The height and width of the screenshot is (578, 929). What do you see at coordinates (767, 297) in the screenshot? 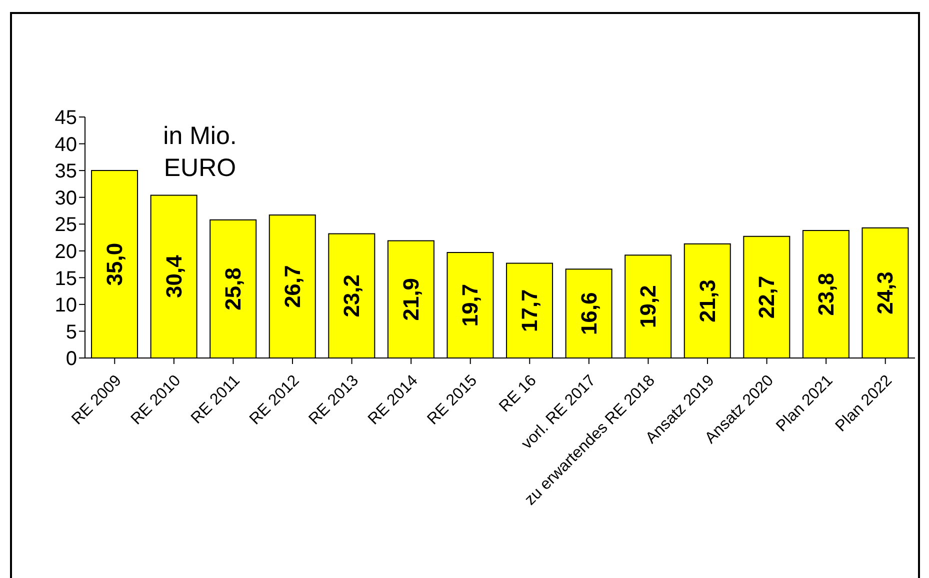
I see `data-label: 22,7` at bounding box center [767, 297].